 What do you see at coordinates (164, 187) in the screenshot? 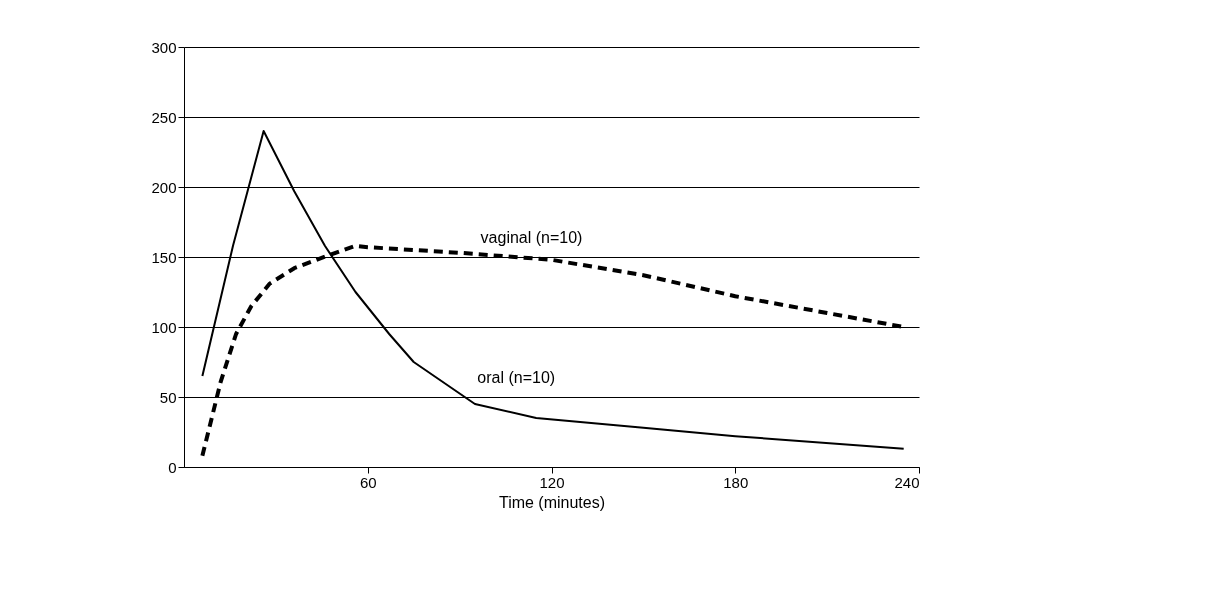
I see `y-tick-label: 200` at bounding box center [164, 187].